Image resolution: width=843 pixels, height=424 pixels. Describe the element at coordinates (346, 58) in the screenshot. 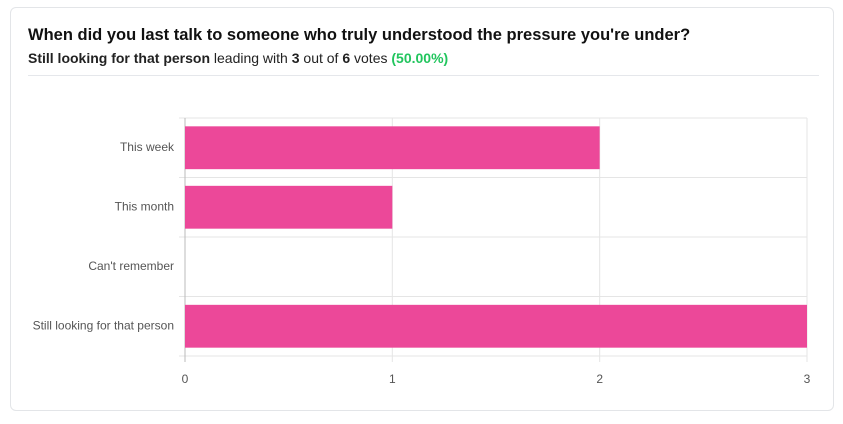

I see `total-votes: 6` at that location.